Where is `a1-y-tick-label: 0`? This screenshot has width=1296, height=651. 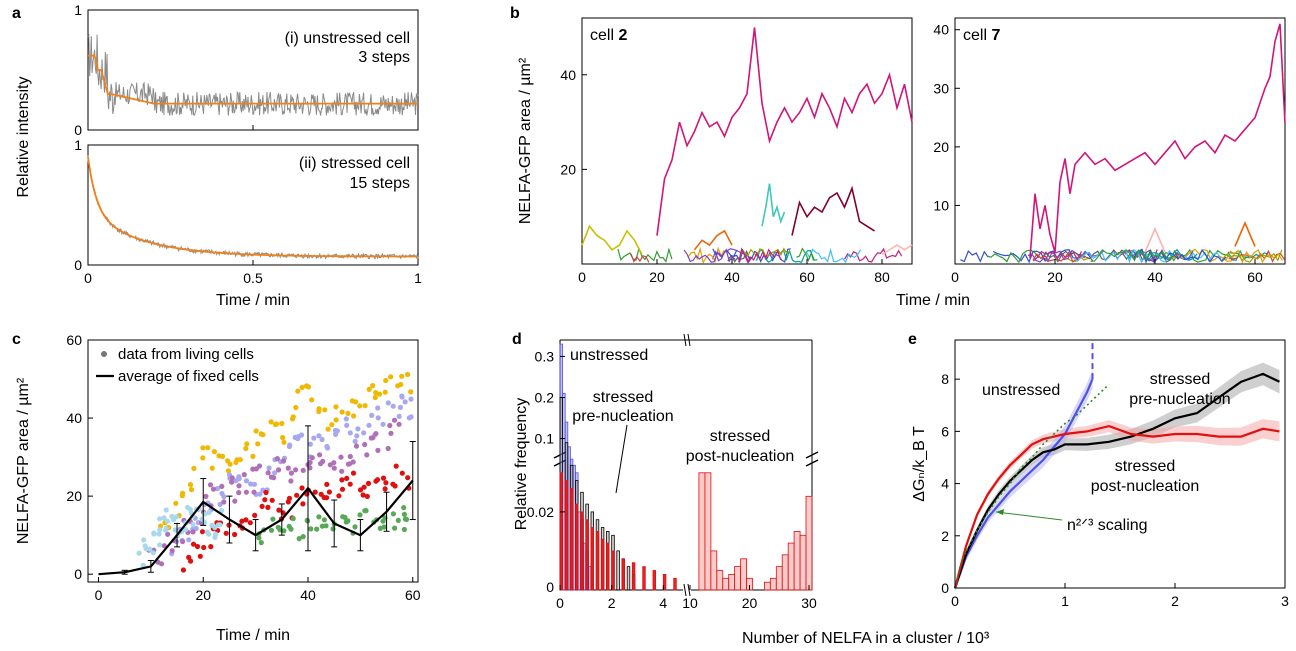
a1-y-tick-label: 0 is located at coordinates (78, 130).